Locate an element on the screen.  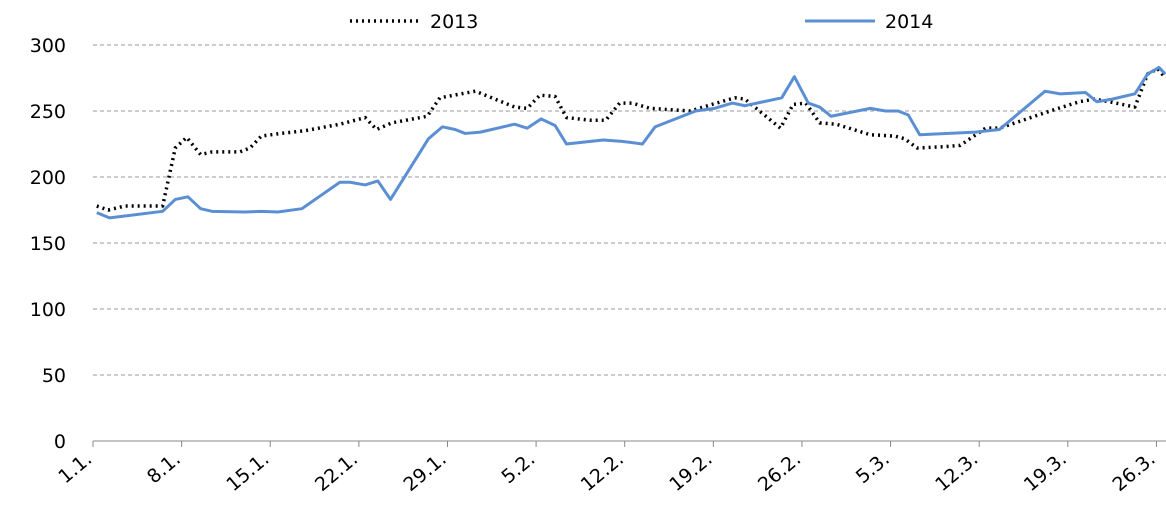
x-tick-label: 22.1. is located at coordinates (336, 472).